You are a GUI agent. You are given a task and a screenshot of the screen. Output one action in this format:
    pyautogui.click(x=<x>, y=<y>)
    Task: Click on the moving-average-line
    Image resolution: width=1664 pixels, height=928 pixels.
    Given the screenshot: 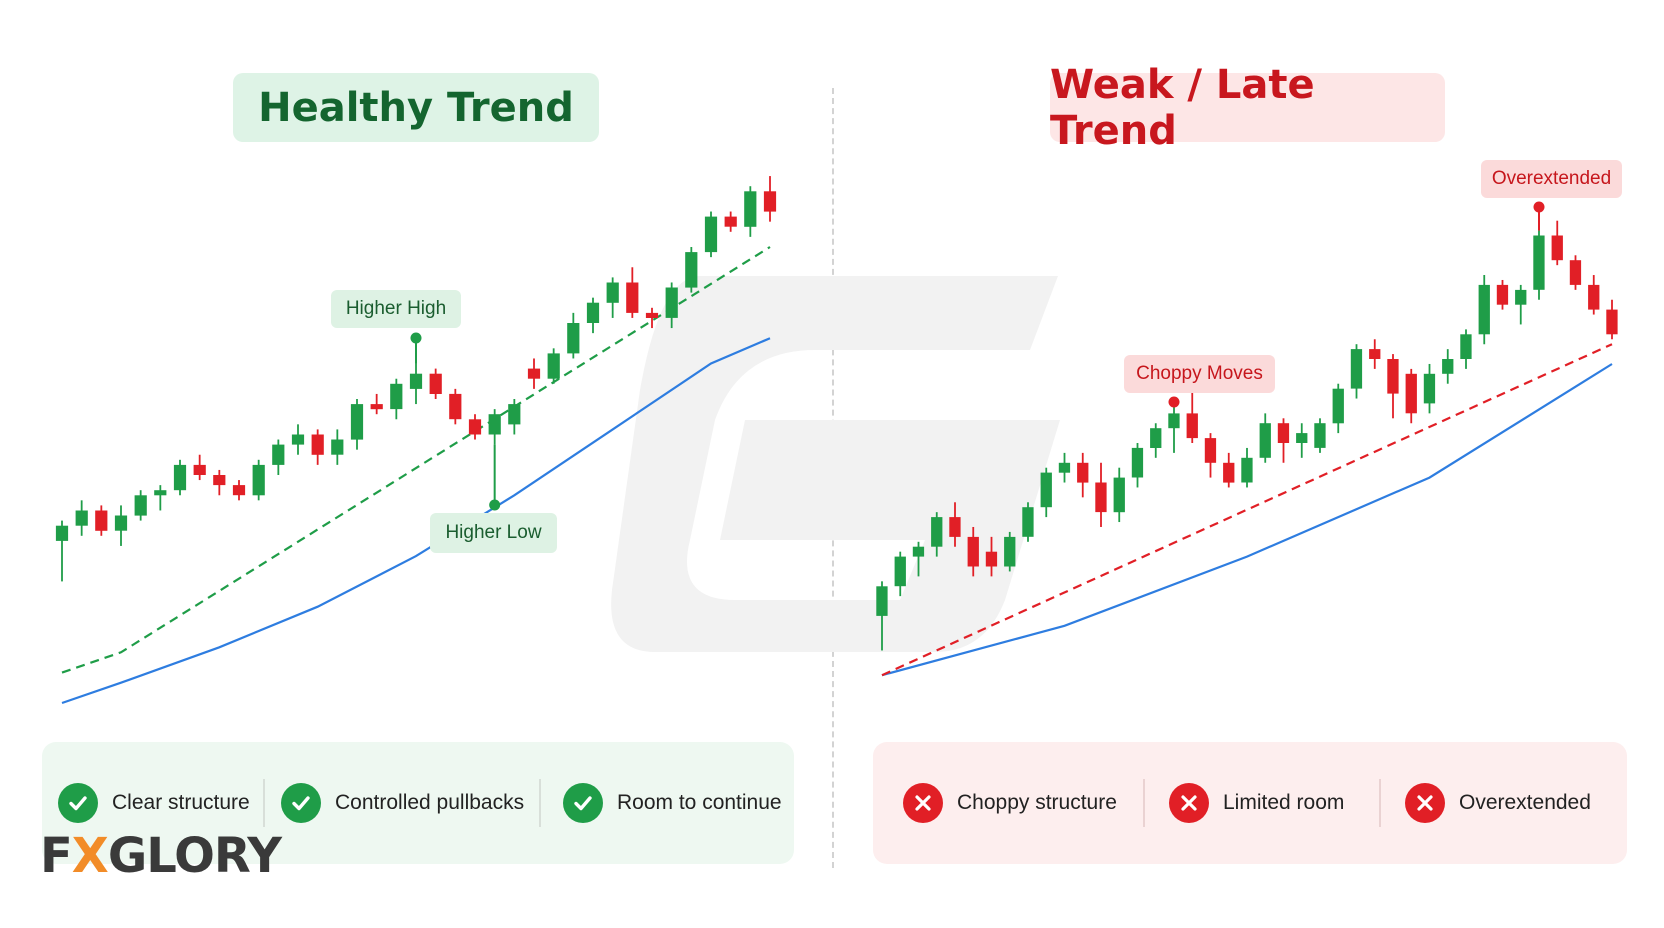 What is the action you would take?
    pyautogui.click(x=1247, y=520)
    